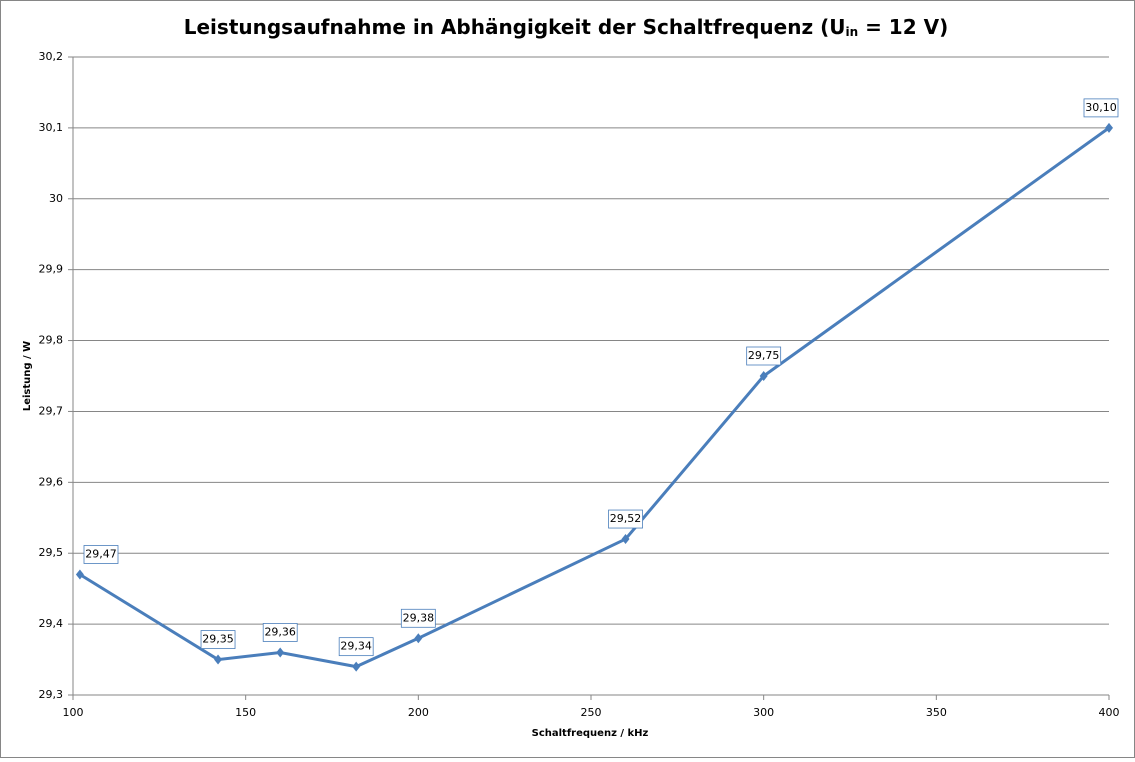  Describe the element at coordinates (73, 712) in the screenshot. I see `x-tick-label: 100` at that location.